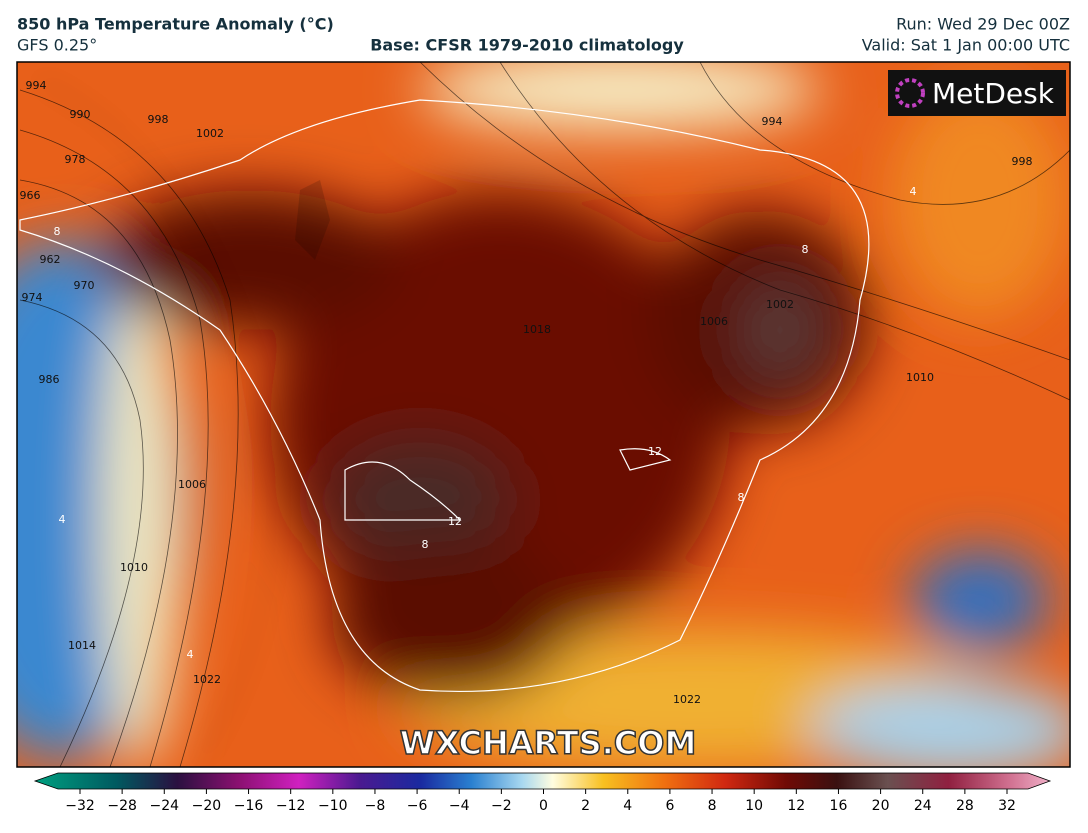 The image size is (1088, 833). Describe the element at coordinates (965, 806) in the screenshot. I see `colorbar-label: 28` at that location.